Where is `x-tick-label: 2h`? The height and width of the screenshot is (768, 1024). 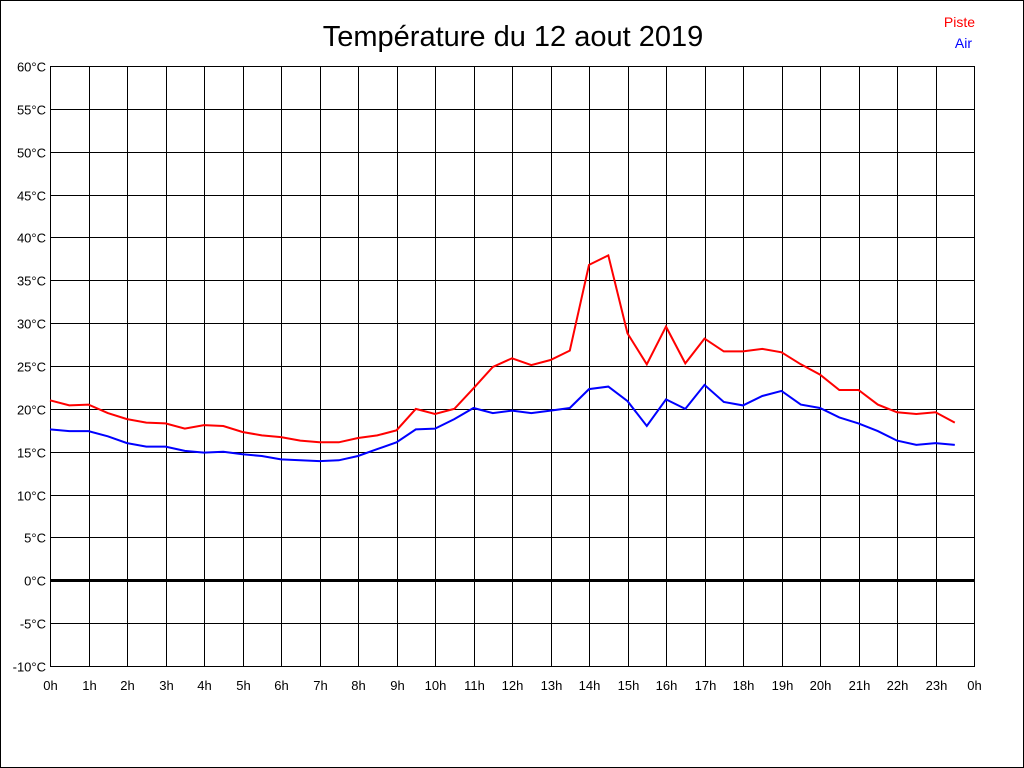
x-tick-label: 2h is located at coordinates (127, 685).